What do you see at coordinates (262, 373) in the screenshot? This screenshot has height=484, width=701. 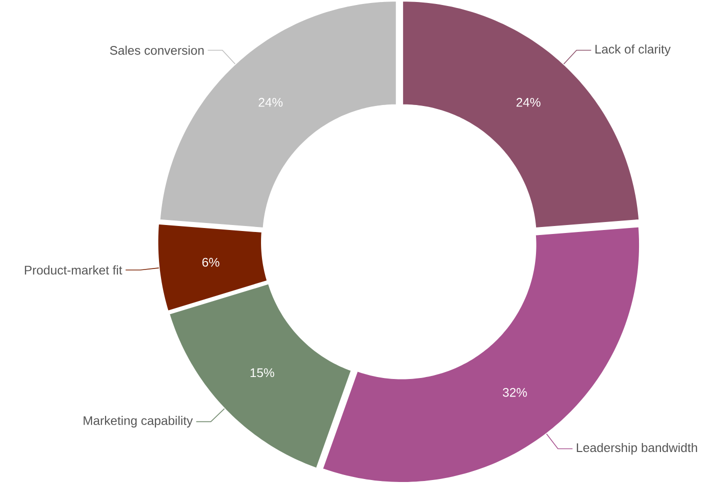 I see `data-label: 15%` at bounding box center [262, 373].